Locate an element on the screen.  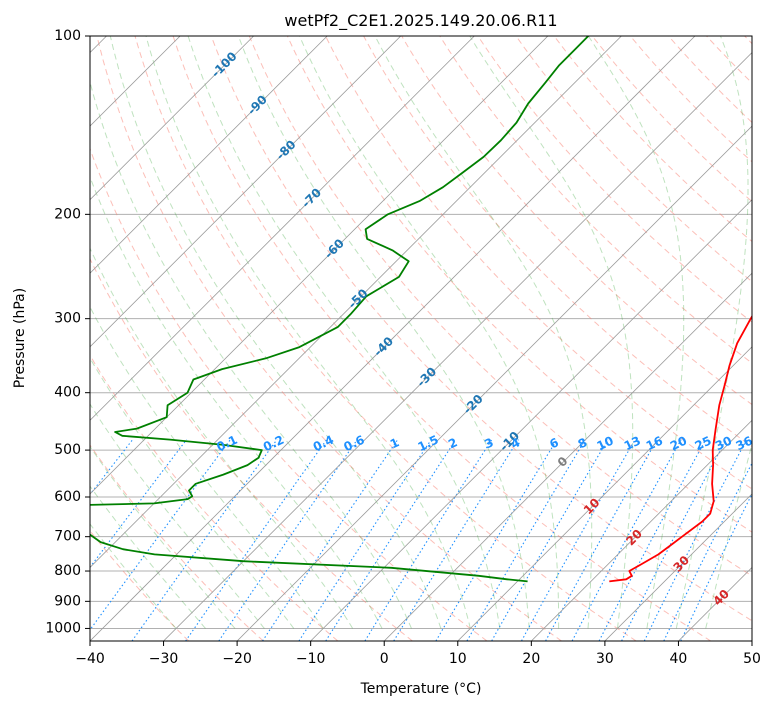
y-tick-label: 100 is located at coordinates (67, 36).